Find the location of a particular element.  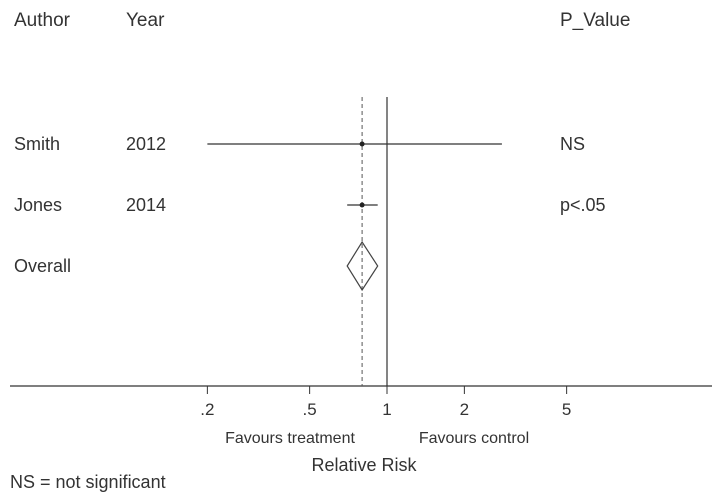

x-tick-label: .2 is located at coordinates (207, 409).